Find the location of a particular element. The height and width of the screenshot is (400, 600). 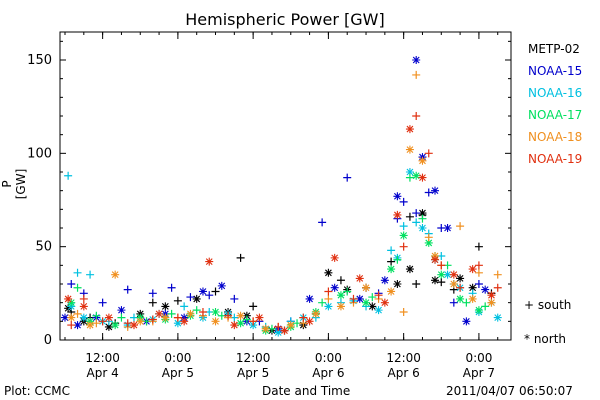

north-symbol-label: * north is located at coordinates (545, 339).